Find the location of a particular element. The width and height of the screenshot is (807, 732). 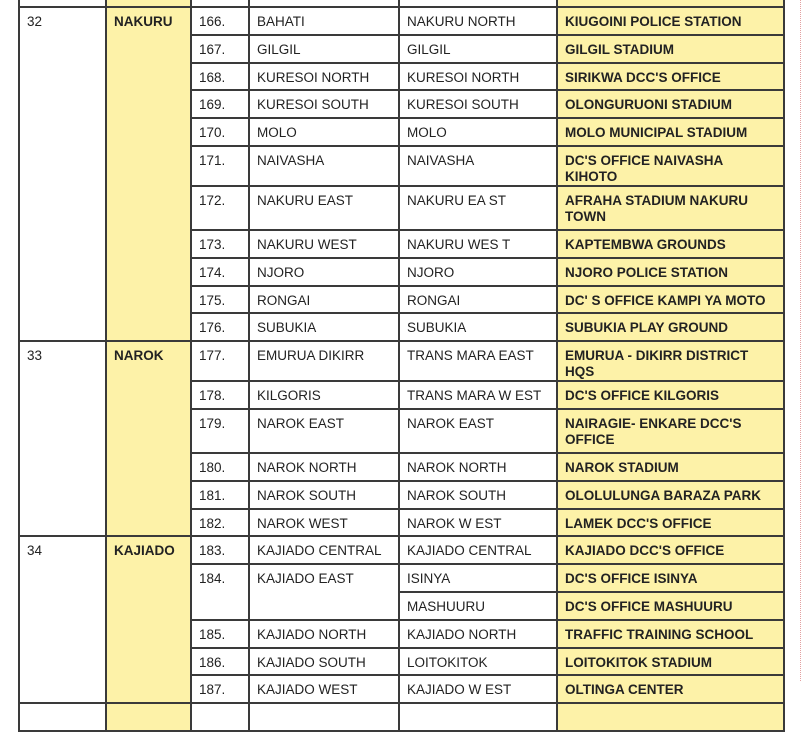

constituency-name: NJORO is located at coordinates (324, 271).